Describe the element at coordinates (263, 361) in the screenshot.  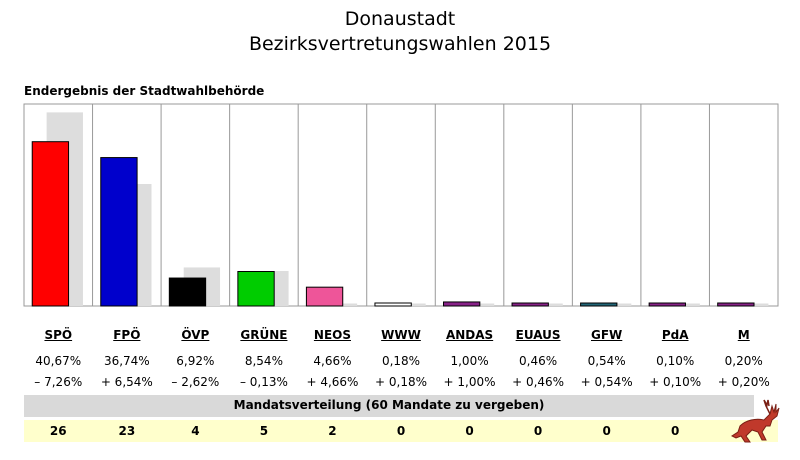
I see `percent-label: 8,54%` at that location.